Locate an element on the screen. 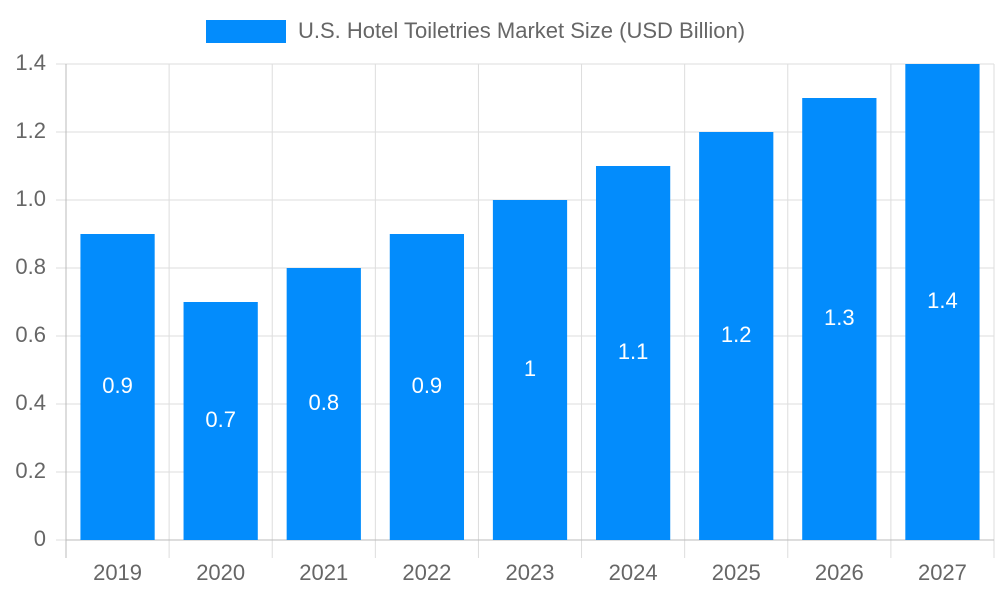  data-label: 1 is located at coordinates (530, 368).